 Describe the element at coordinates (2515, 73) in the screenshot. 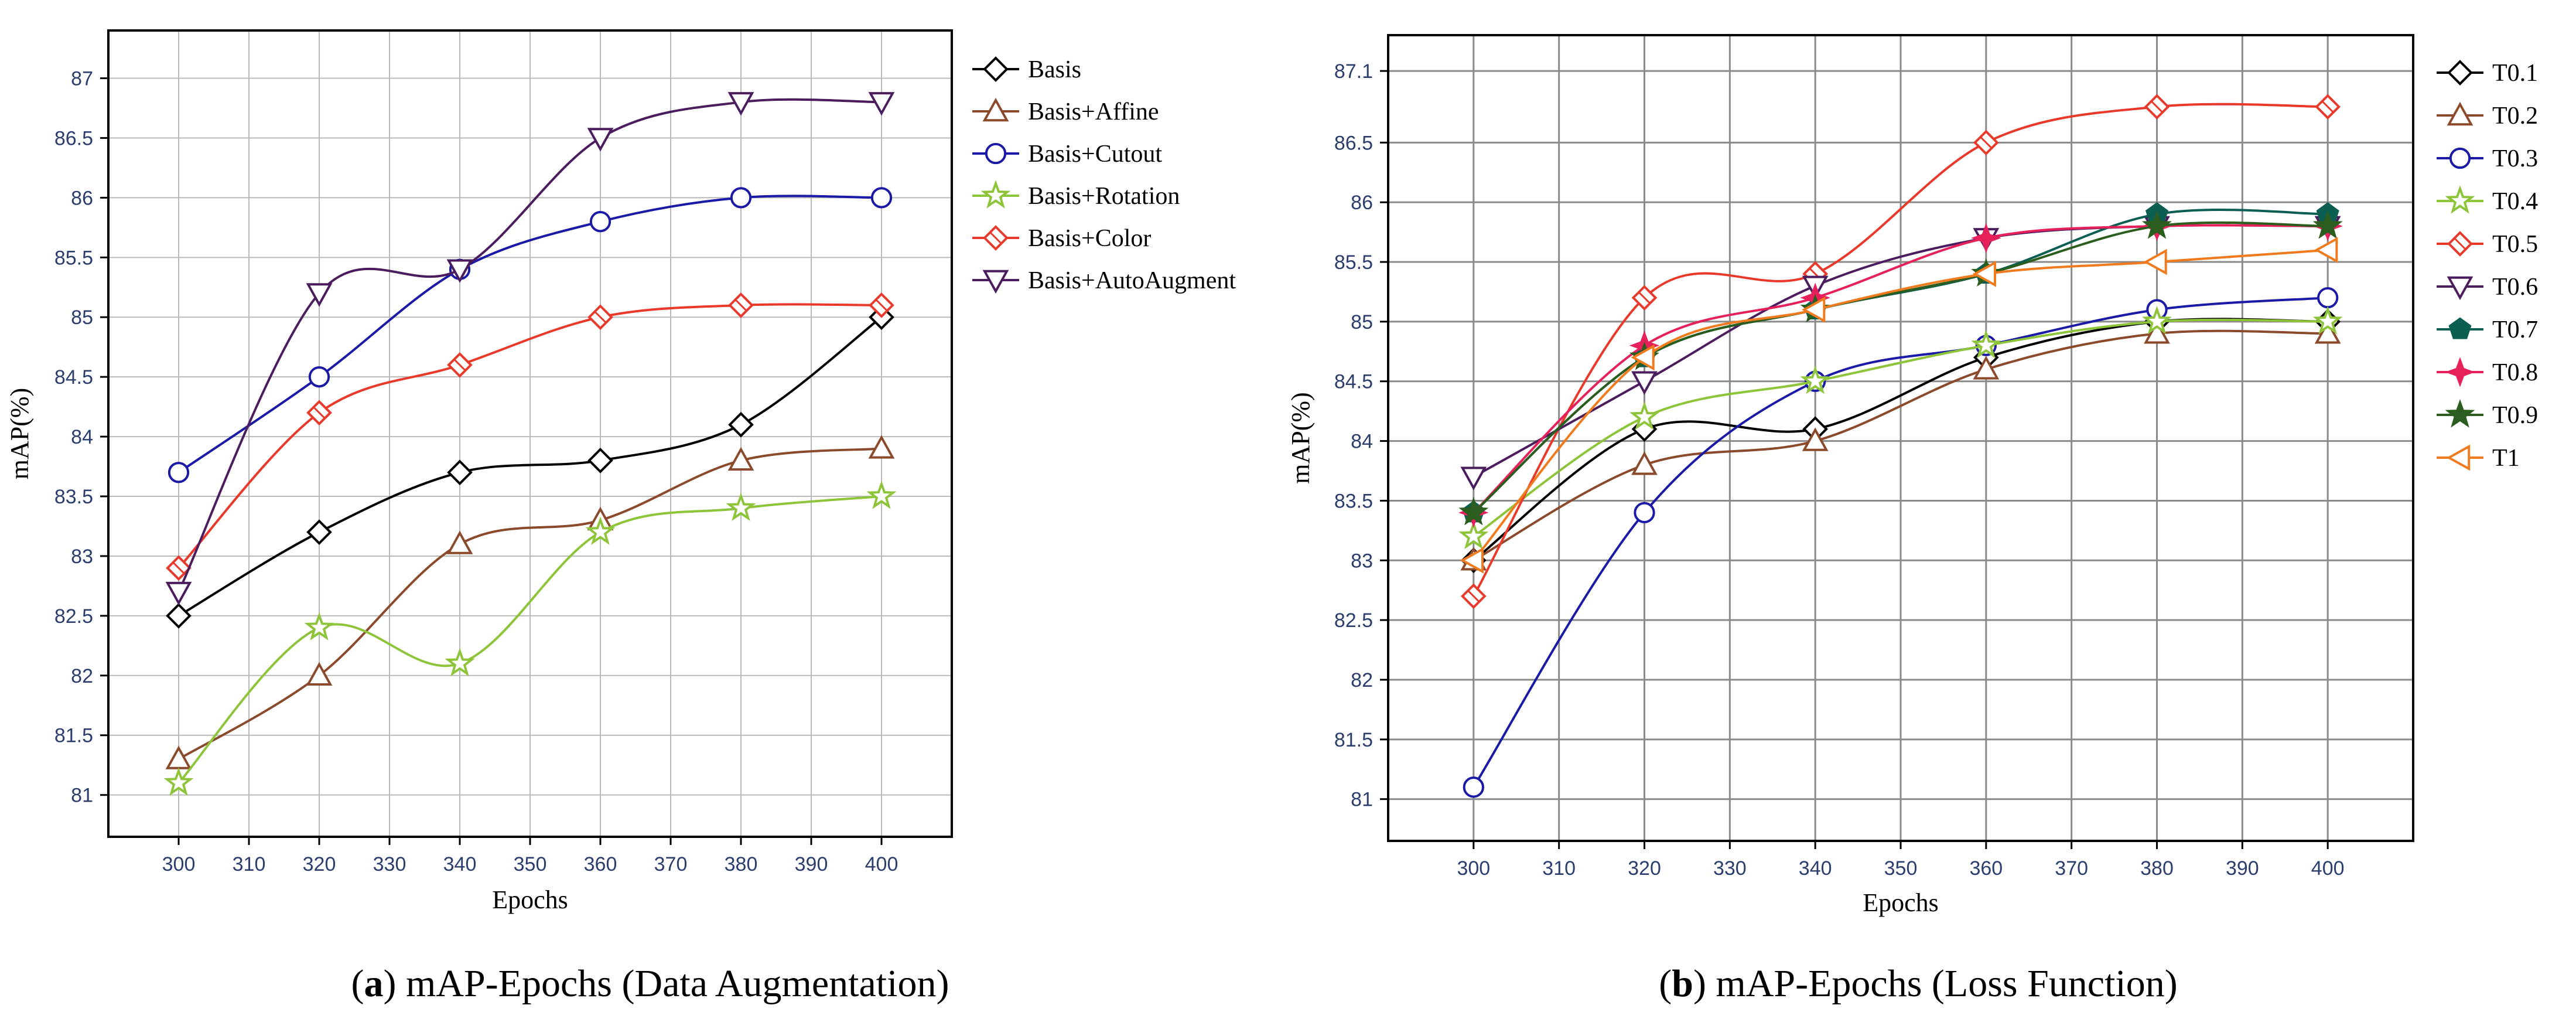

I see `legend-entry: T0.1` at that location.